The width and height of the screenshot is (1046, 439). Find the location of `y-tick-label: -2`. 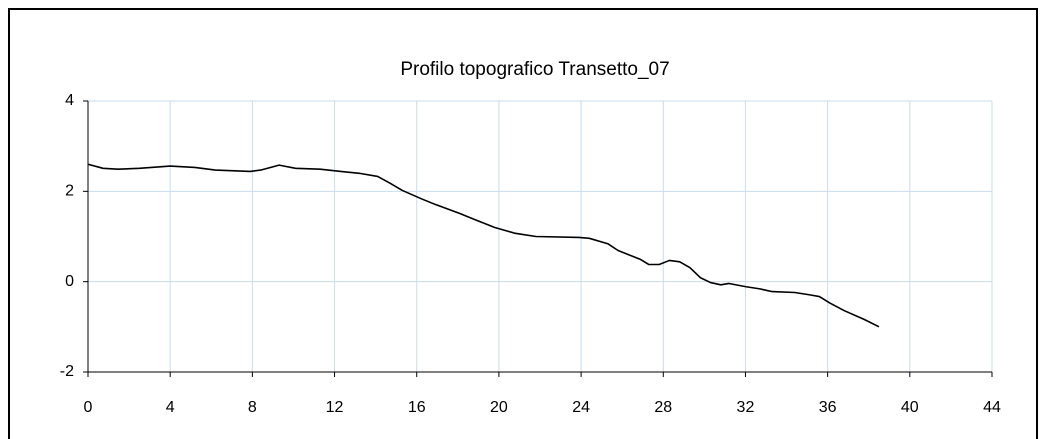

y-tick-label: -2 is located at coordinates (67, 371).